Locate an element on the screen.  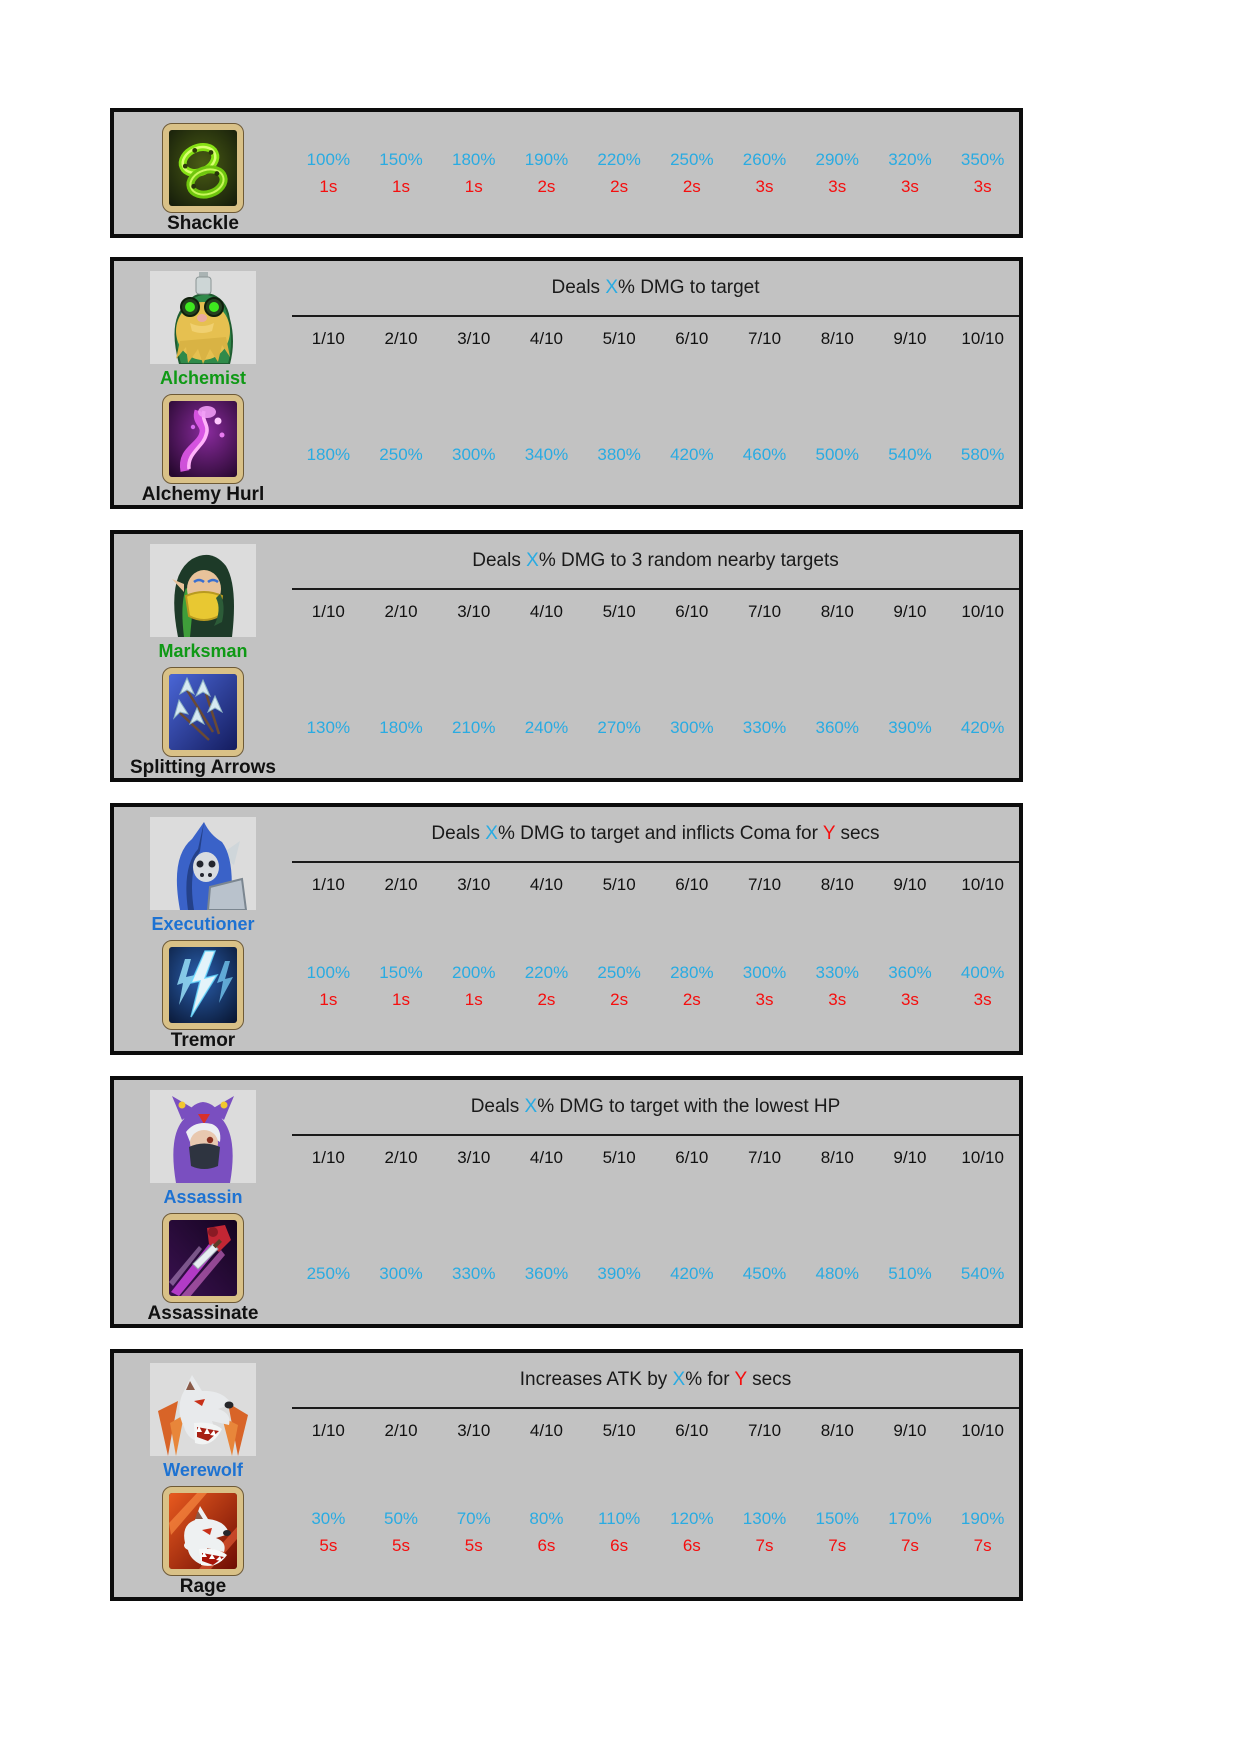
hero-name: Werewolf is located at coordinates (203, 1470).